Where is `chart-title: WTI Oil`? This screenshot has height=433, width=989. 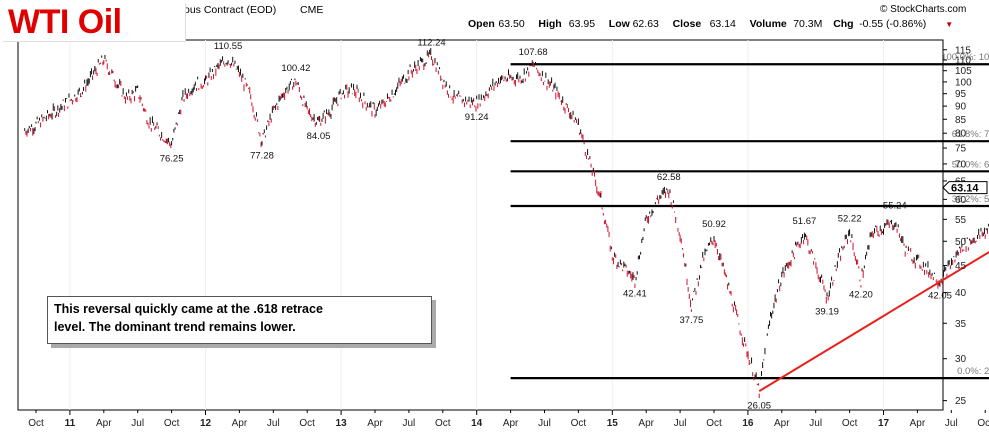 chart-title: WTI Oil is located at coordinates (65, 22).